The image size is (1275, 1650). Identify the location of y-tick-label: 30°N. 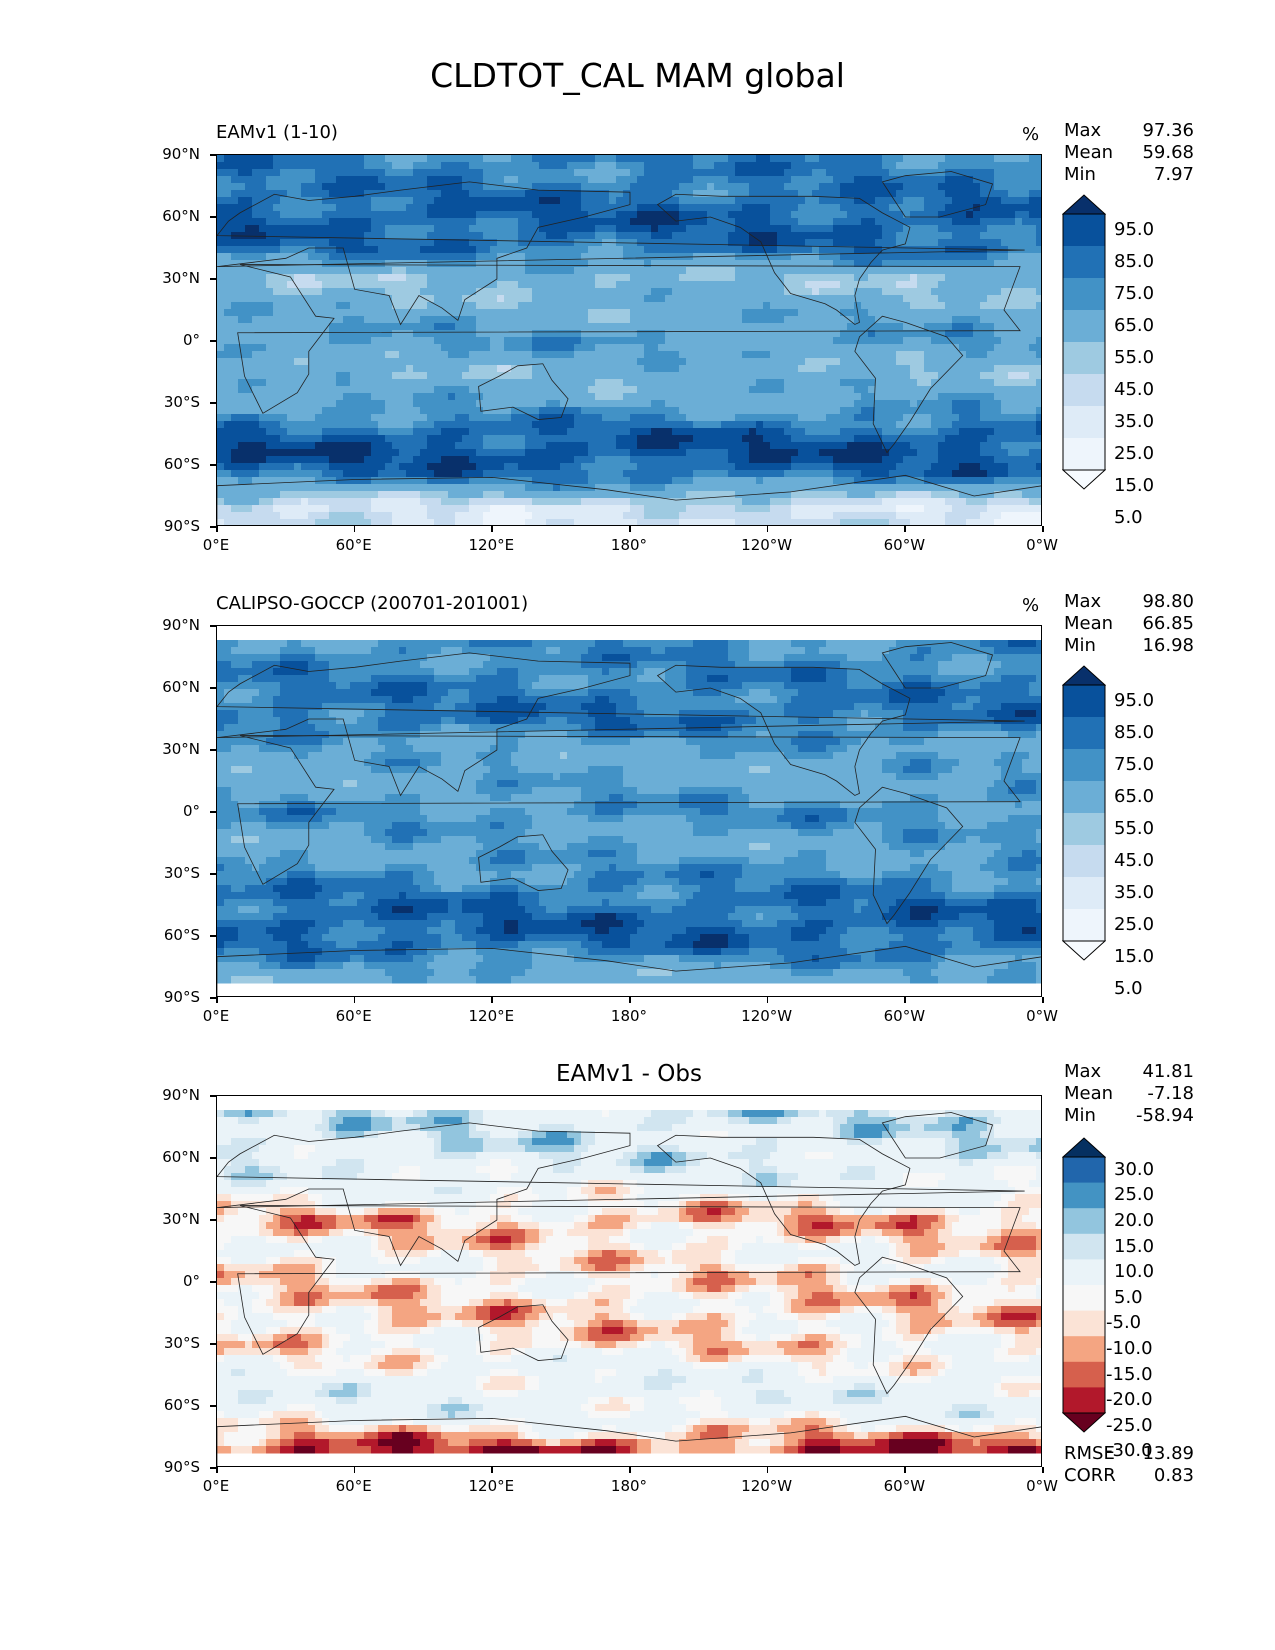
(181, 1219).